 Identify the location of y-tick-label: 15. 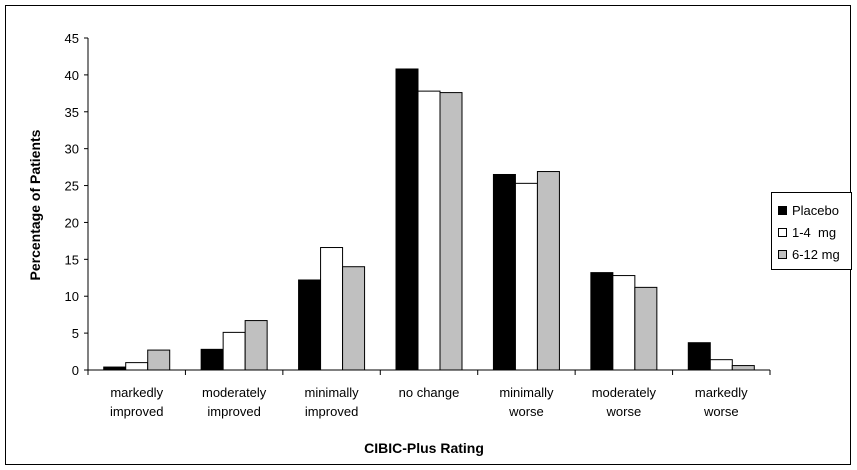
(72, 259).